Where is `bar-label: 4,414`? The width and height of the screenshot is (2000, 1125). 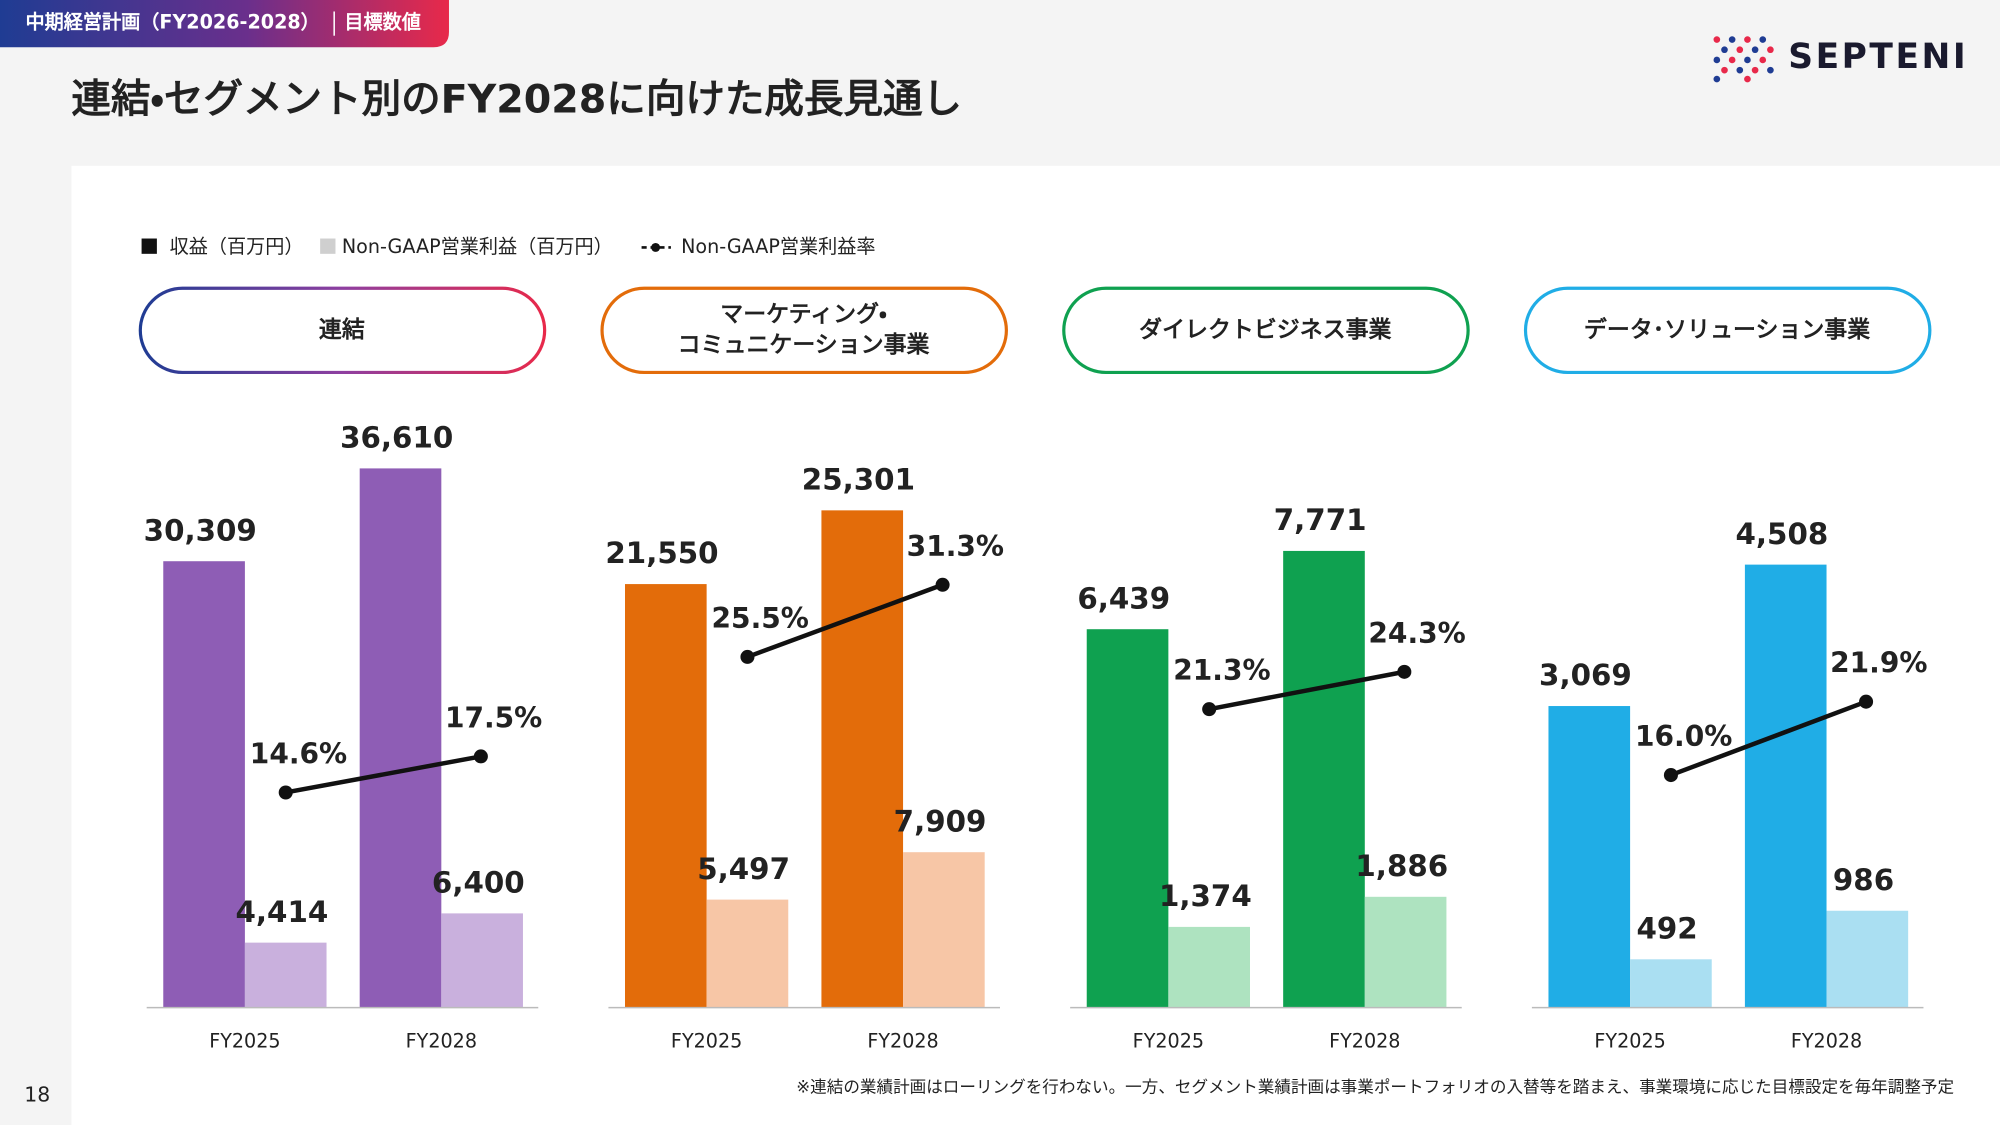
bar-label: 4,414 is located at coordinates (281, 912).